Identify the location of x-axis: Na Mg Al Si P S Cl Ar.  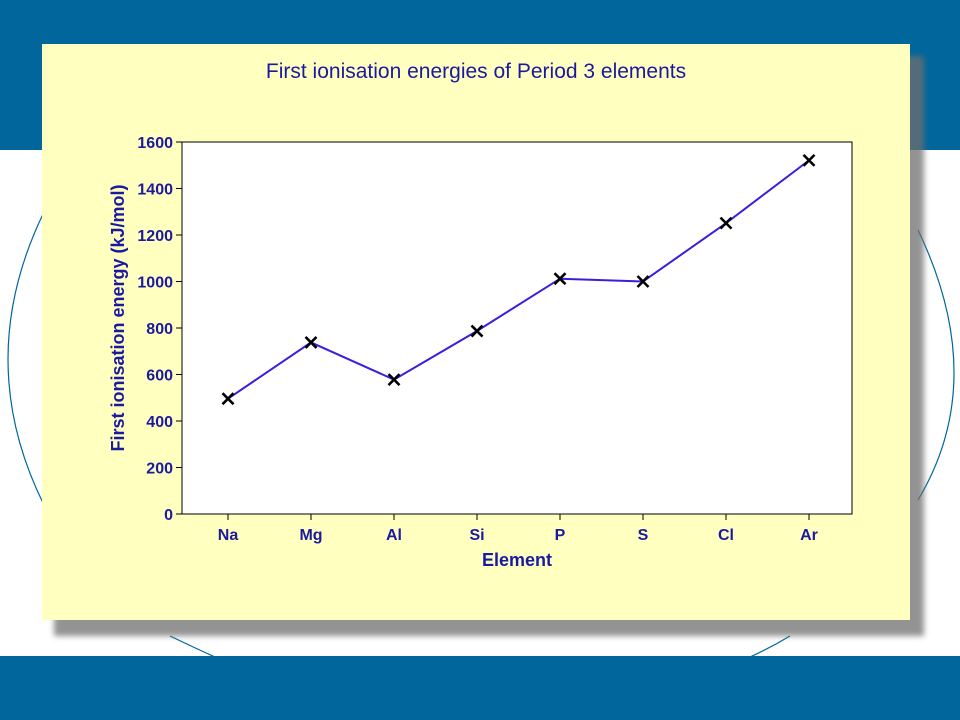
(518, 529).